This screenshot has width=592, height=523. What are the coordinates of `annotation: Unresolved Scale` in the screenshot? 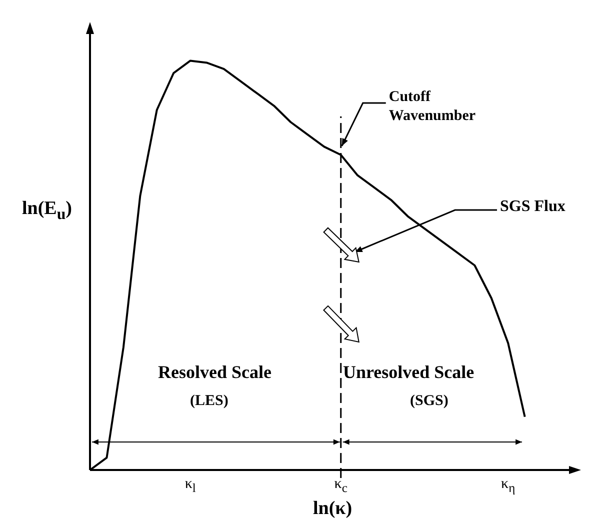 It's located at (408, 372).